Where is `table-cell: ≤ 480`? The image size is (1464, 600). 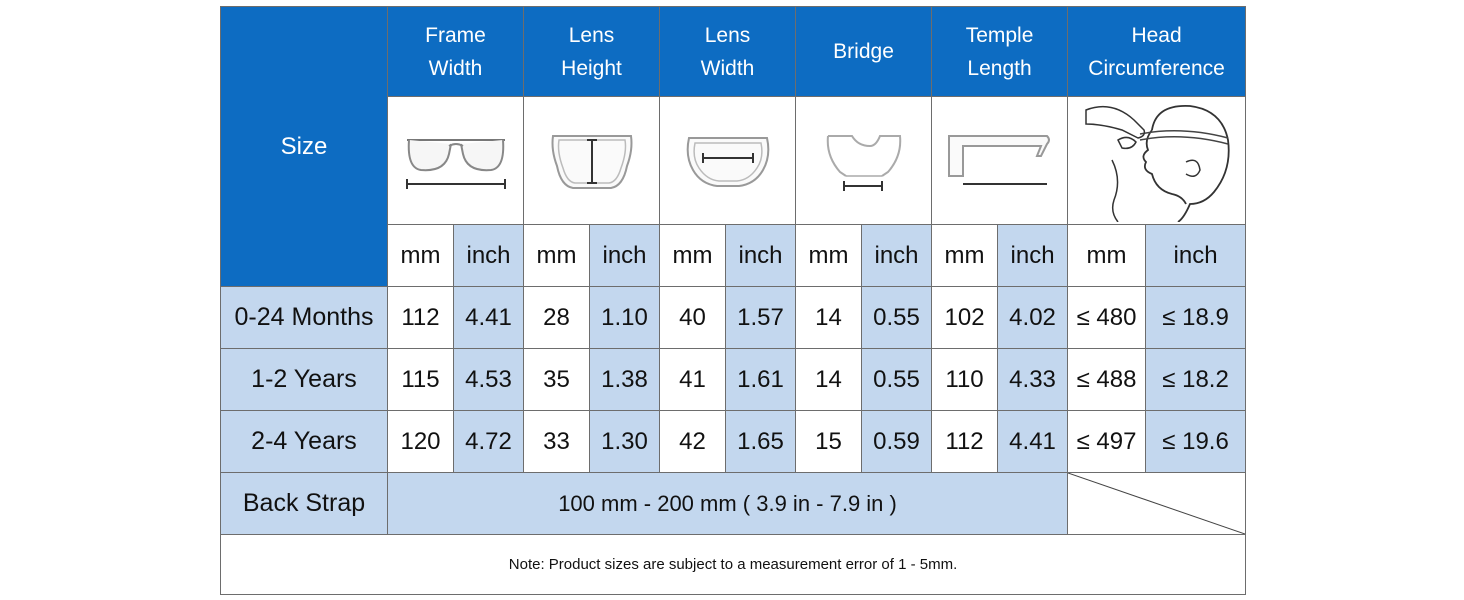 table-cell: ≤ 480 is located at coordinates (1107, 317).